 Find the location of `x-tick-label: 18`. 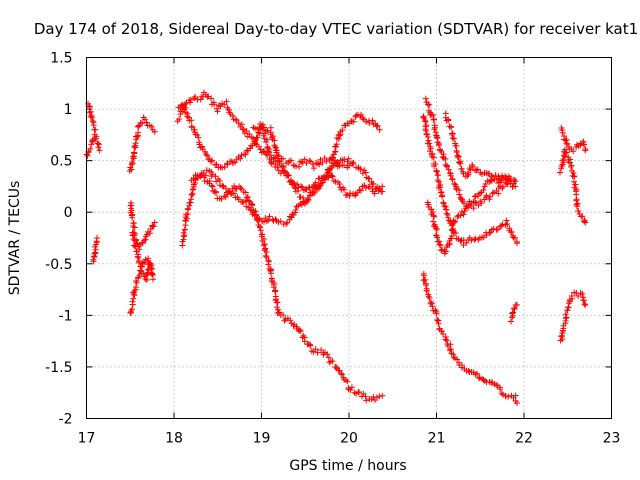

x-tick-label: 18 is located at coordinates (174, 439).